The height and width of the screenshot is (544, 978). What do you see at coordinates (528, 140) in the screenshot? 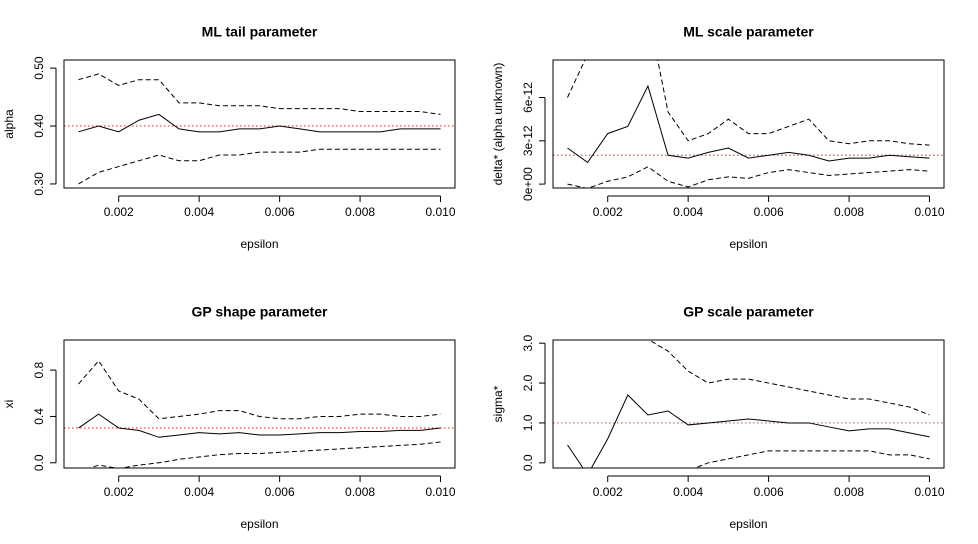
I see `y-tick-label: 3e-12` at bounding box center [528, 140].